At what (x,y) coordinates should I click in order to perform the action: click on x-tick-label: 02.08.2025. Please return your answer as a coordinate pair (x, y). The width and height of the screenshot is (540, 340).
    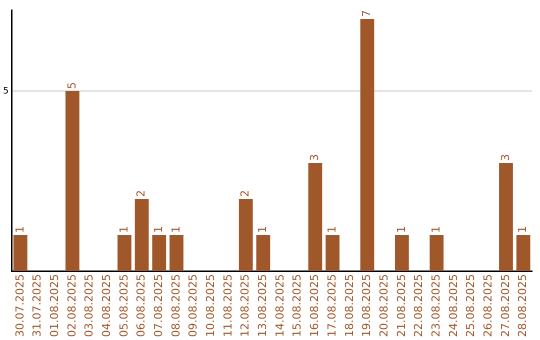
    Looking at the image, I should click on (71, 306).